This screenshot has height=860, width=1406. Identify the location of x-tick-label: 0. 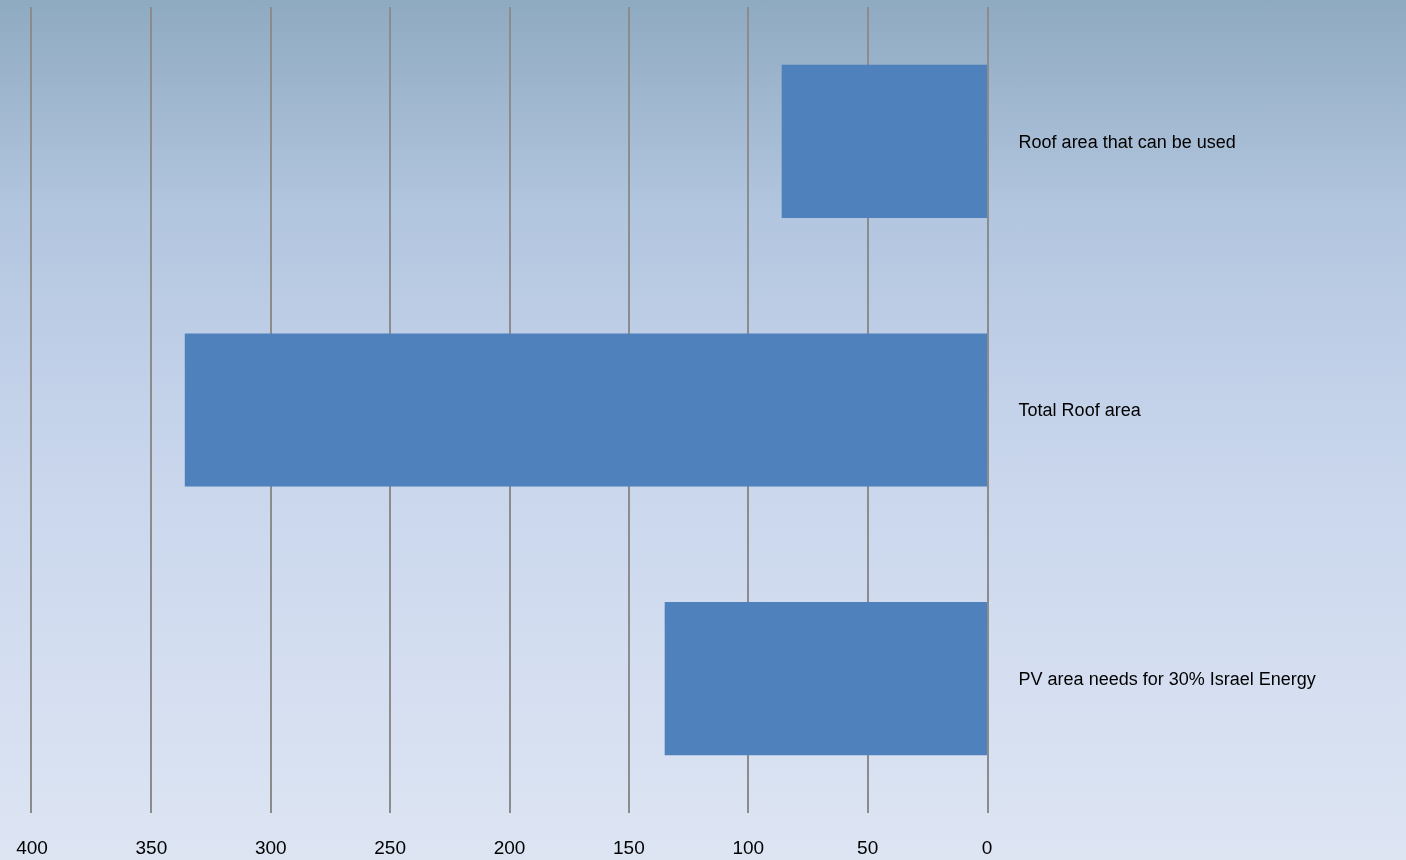
(987, 847).